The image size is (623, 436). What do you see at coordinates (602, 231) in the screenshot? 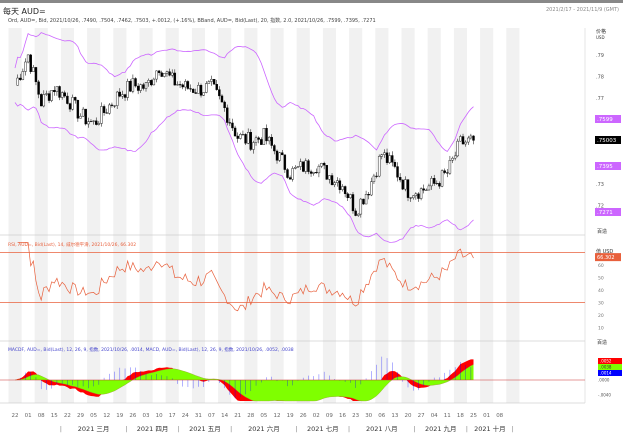
I see `unit-label: 百造` at bounding box center [602, 231].